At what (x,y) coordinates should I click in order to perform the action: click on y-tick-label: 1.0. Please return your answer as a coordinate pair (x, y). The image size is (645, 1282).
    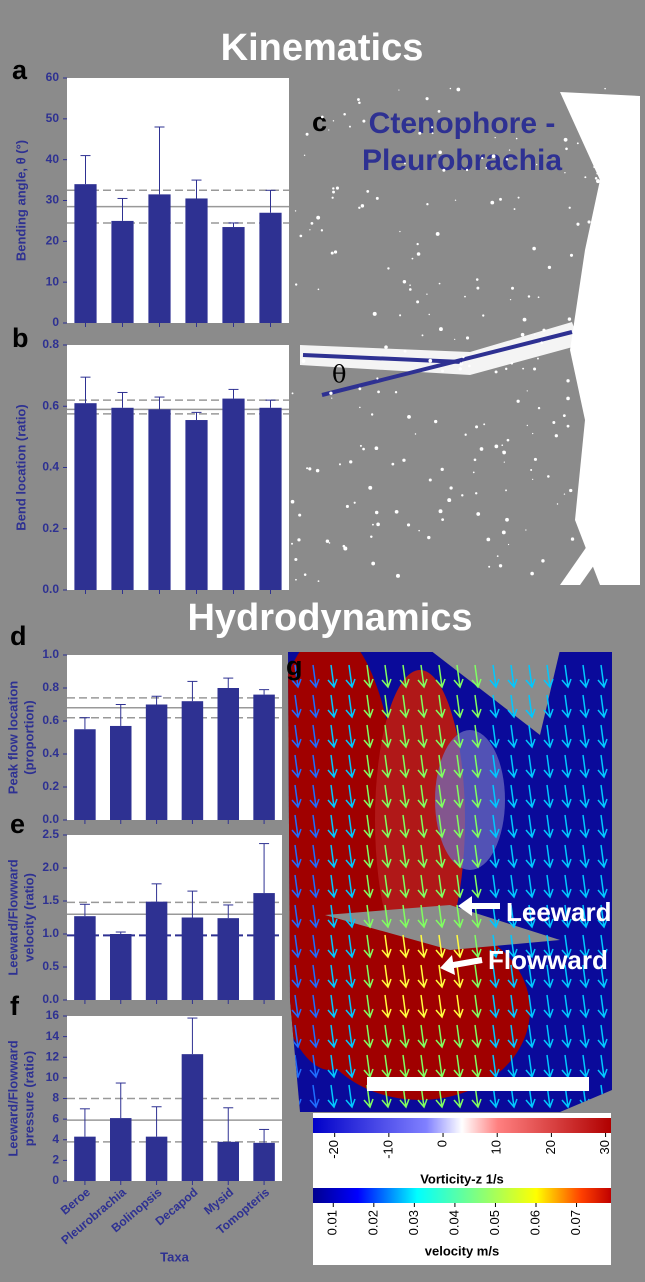
    Looking at the image, I should click on (50, 654).